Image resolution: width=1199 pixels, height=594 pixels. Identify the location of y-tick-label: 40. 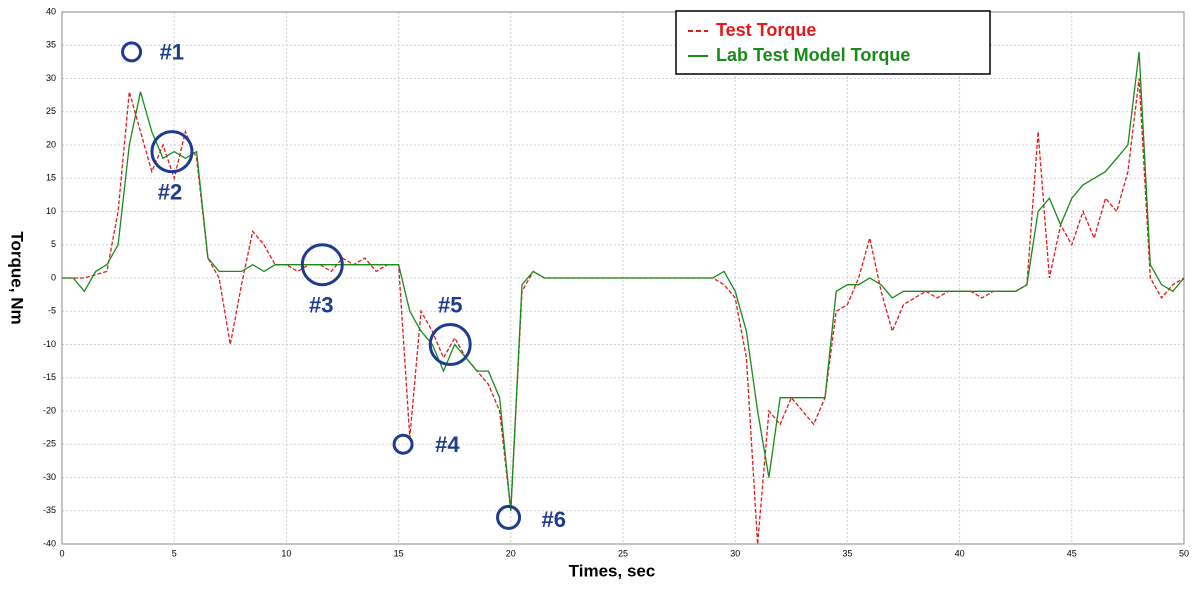
(51, 11).